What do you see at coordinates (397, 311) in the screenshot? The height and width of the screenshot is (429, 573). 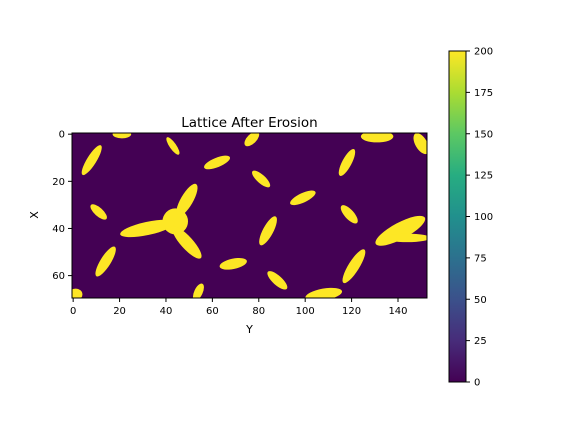 I see `x-tick-label: 140` at bounding box center [397, 311].